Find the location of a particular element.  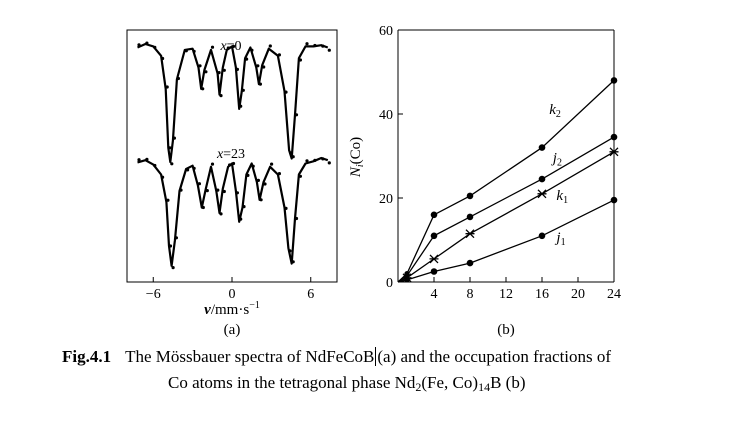

a-xtick-label-0: −6 is located at coordinates (153, 294).